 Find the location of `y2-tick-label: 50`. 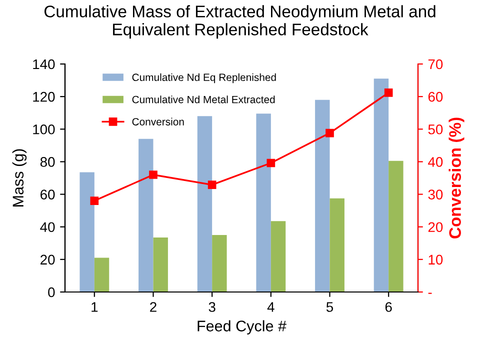

y2-tick-label: 50 is located at coordinates (435, 129).